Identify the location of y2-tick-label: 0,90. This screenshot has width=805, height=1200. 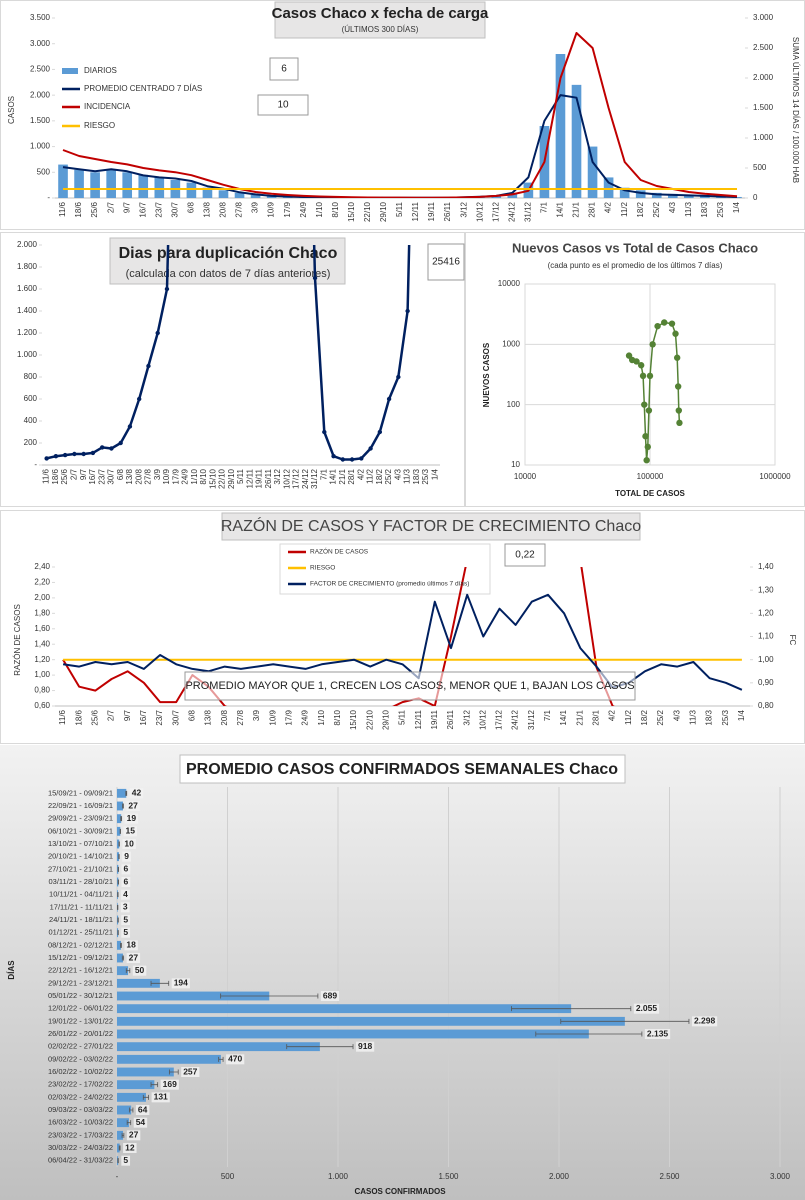
(766, 682).